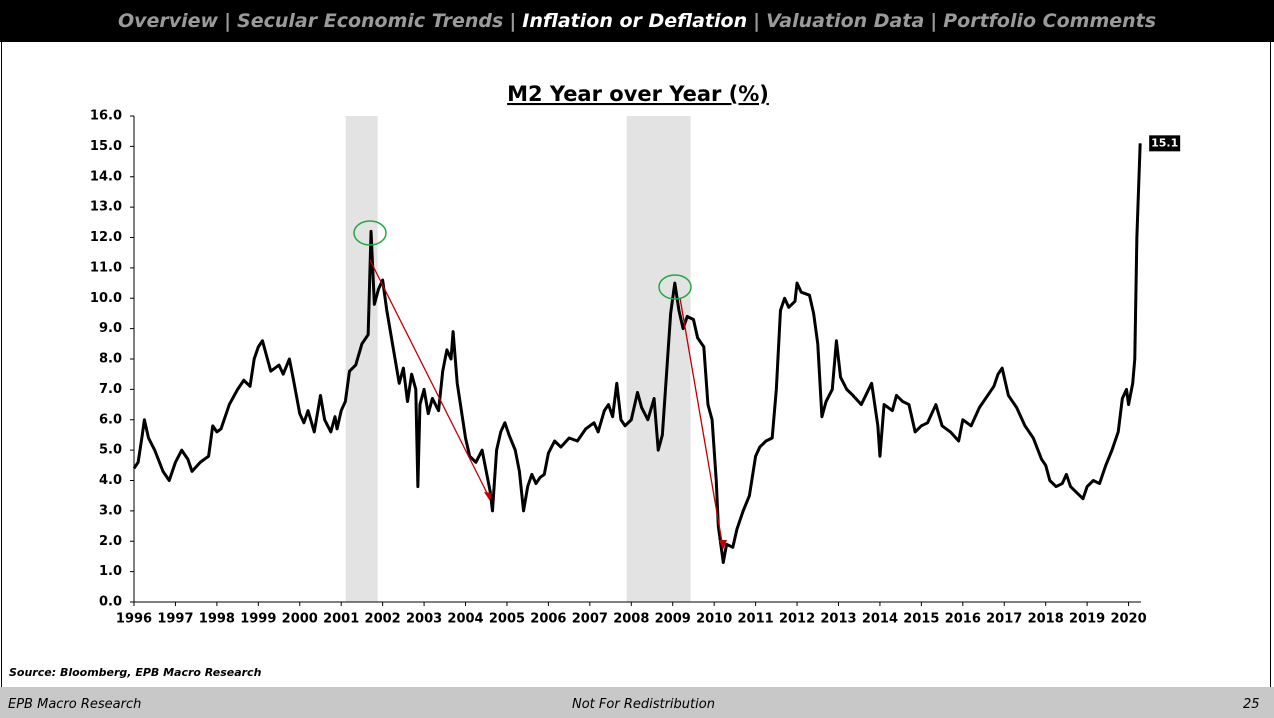  Describe the element at coordinates (75, 704) in the screenshot. I see `footer-left: EPB Macro Research` at that location.